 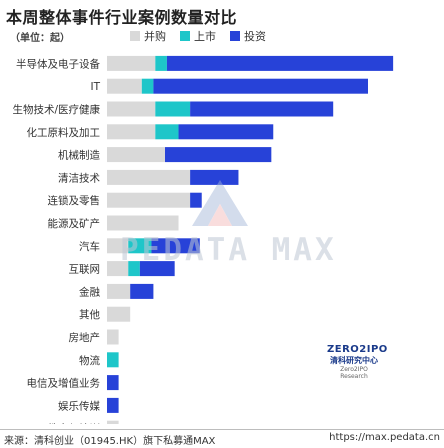 What do you see at coordinates (74, 200) in the screenshot?
I see `category-label: 连锁及零售` at bounding box center [74, 200].